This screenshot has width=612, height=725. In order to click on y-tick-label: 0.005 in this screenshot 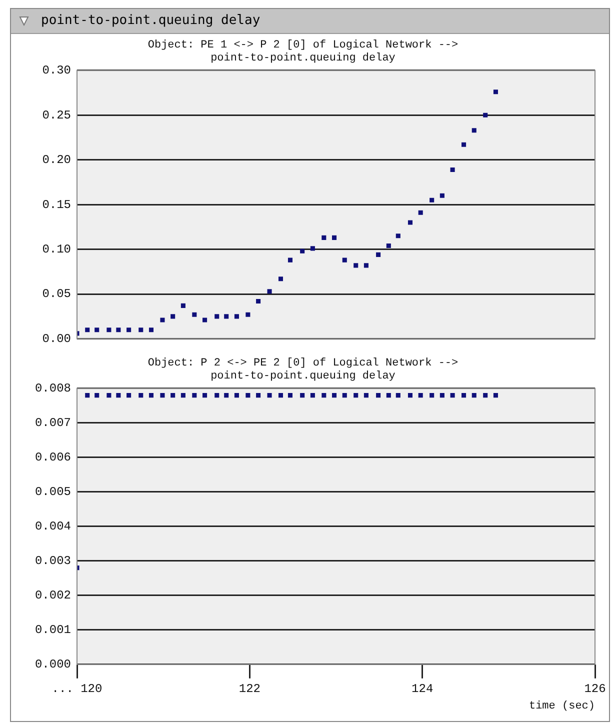, I will do `click(52, 492)`.